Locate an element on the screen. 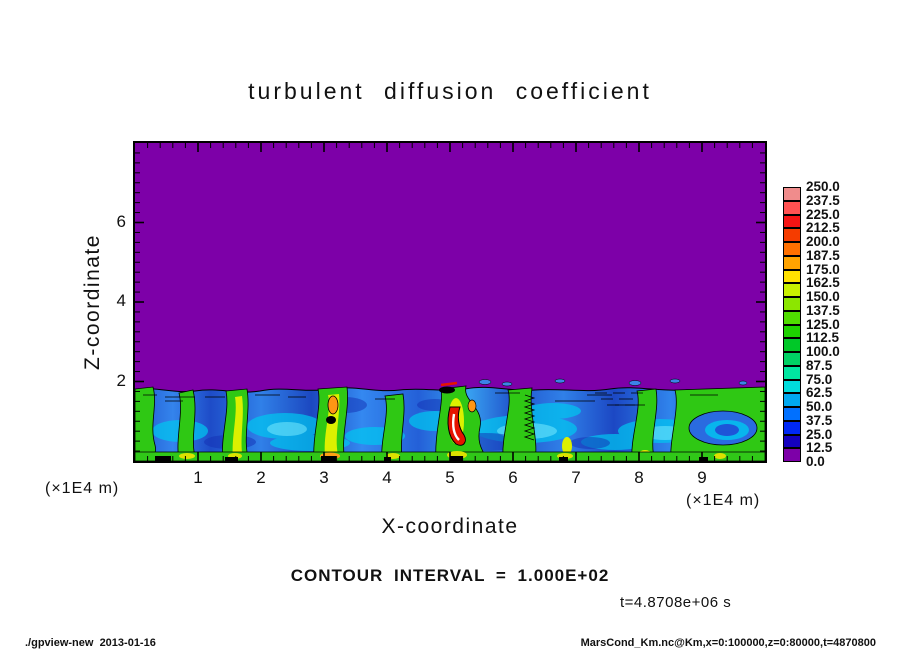  colorbar-label-250.0: 250.0 is located at coordinates (823, 186).